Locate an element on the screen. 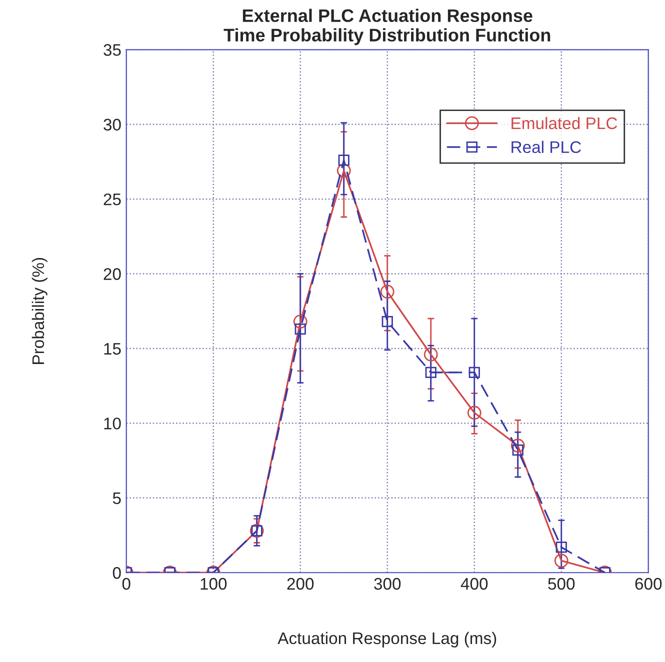 This screenshot has width=665, height=662. y-tick-label: 35 is located at coordinates (112, 50).